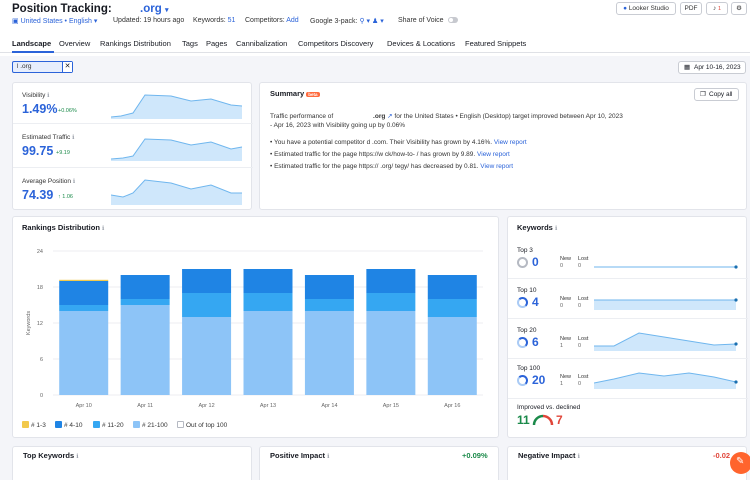  What do you see at coordinates (453, 20) in the screenshot?
I see `toggle-switch` at bounding box center [453, 20].